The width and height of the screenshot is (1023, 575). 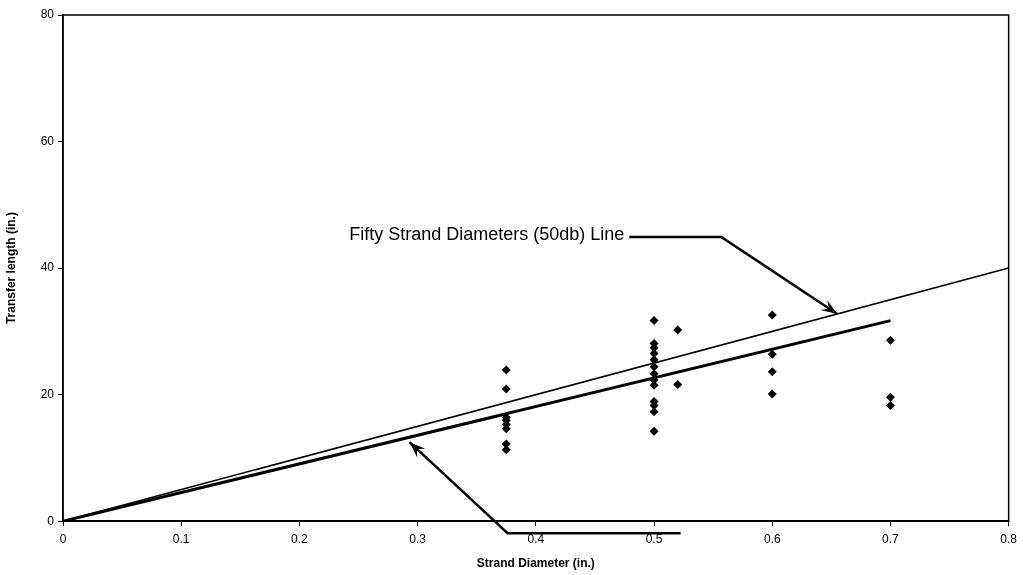 What do you see at coordinates (1009, 538) in the screenshot?
I see `x-tick-label: 0.8` at bounding box center [1009, 538].